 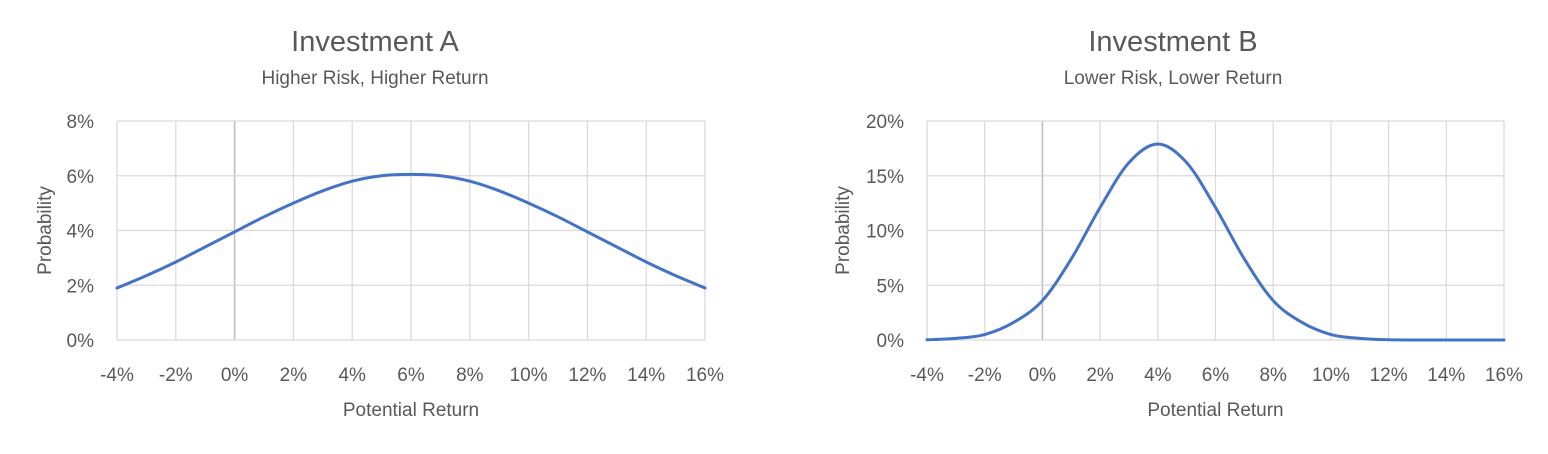 I want to click on y-tick-label: 2%, so click(x=81, y=286).